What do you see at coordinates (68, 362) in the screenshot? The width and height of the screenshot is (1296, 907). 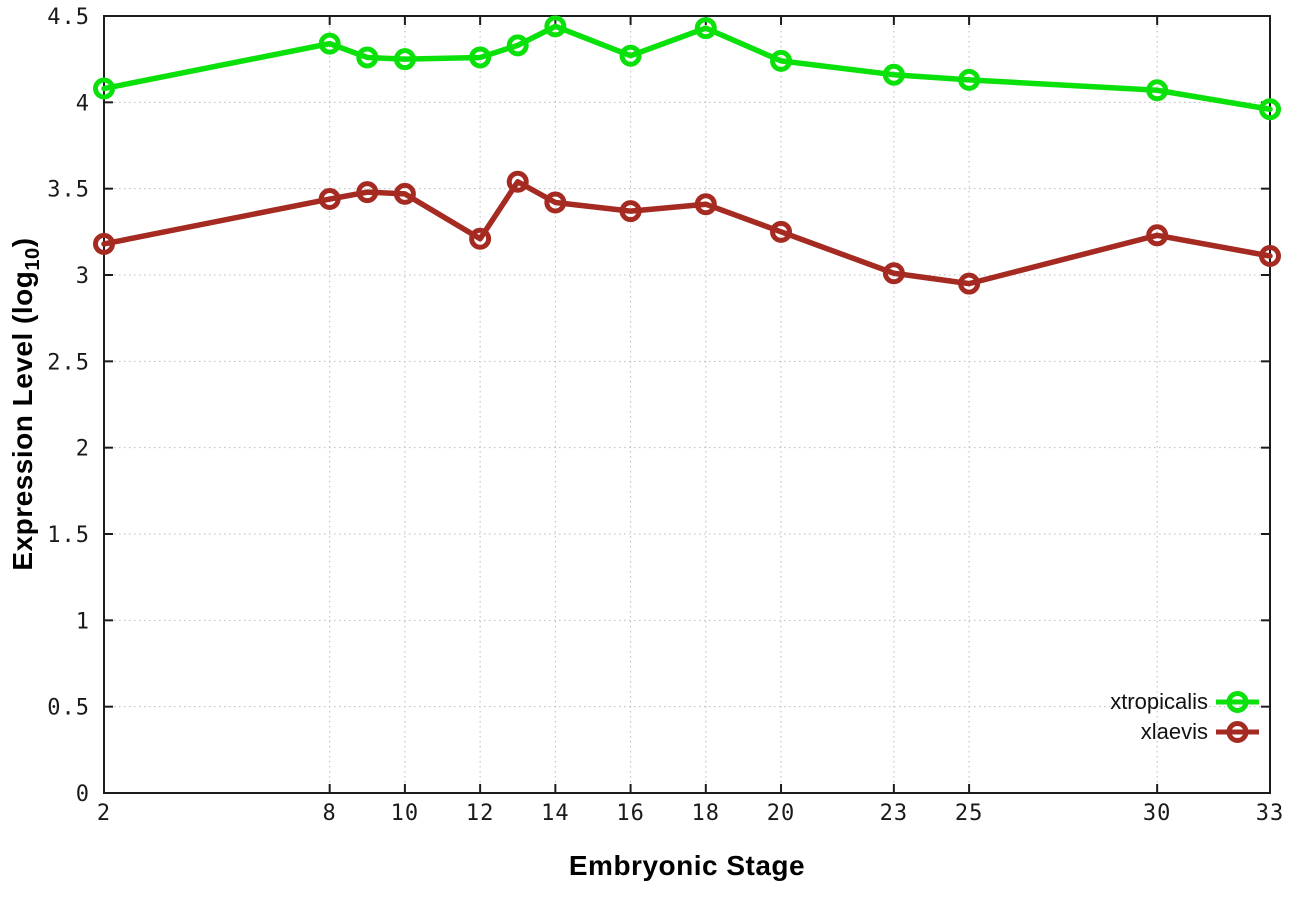 I see `y-tick-label: 2.5` at bounding box center [68, 362].